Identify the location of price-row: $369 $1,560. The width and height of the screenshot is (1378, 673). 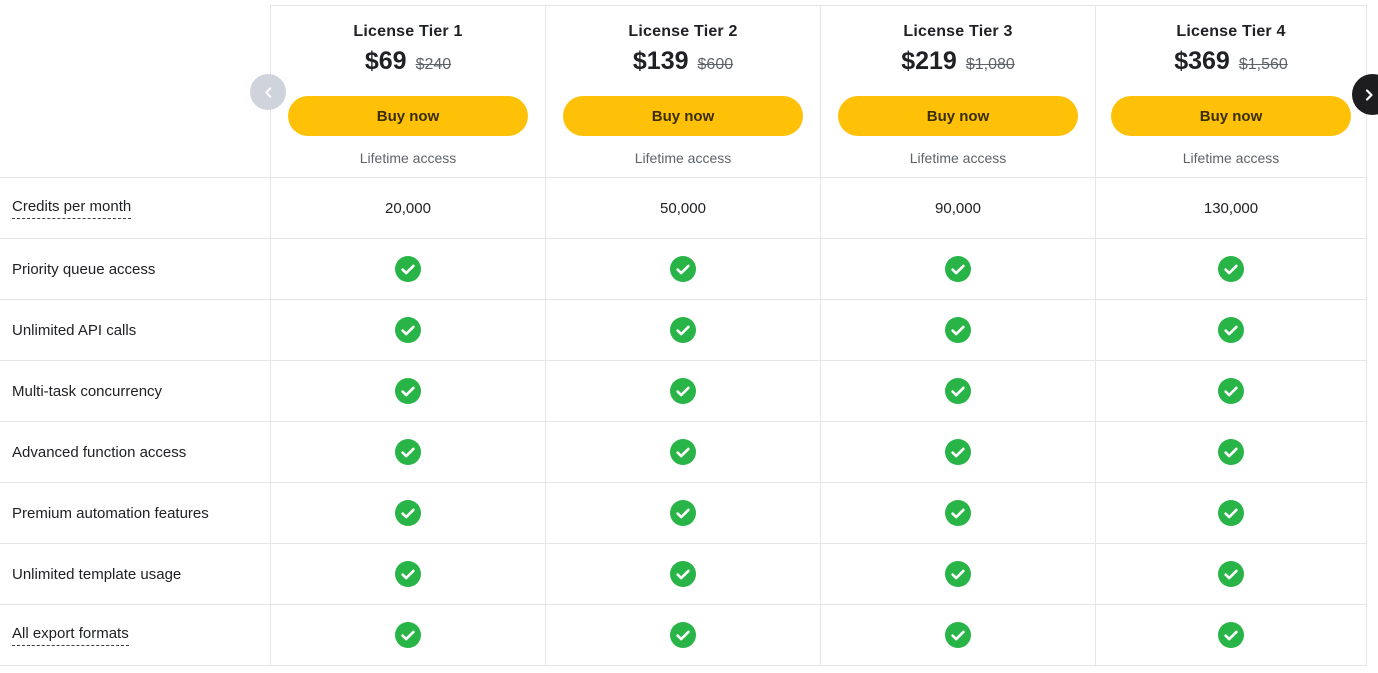
(1231, 61).